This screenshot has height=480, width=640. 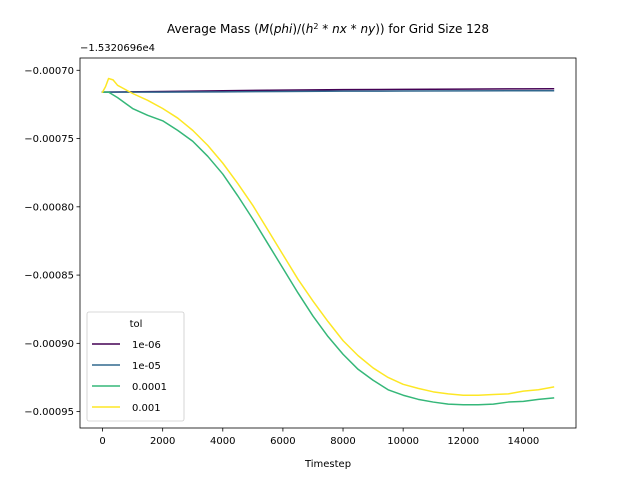 I want to click on y-tick-label: −0.00090, so click(x=49, y=344).